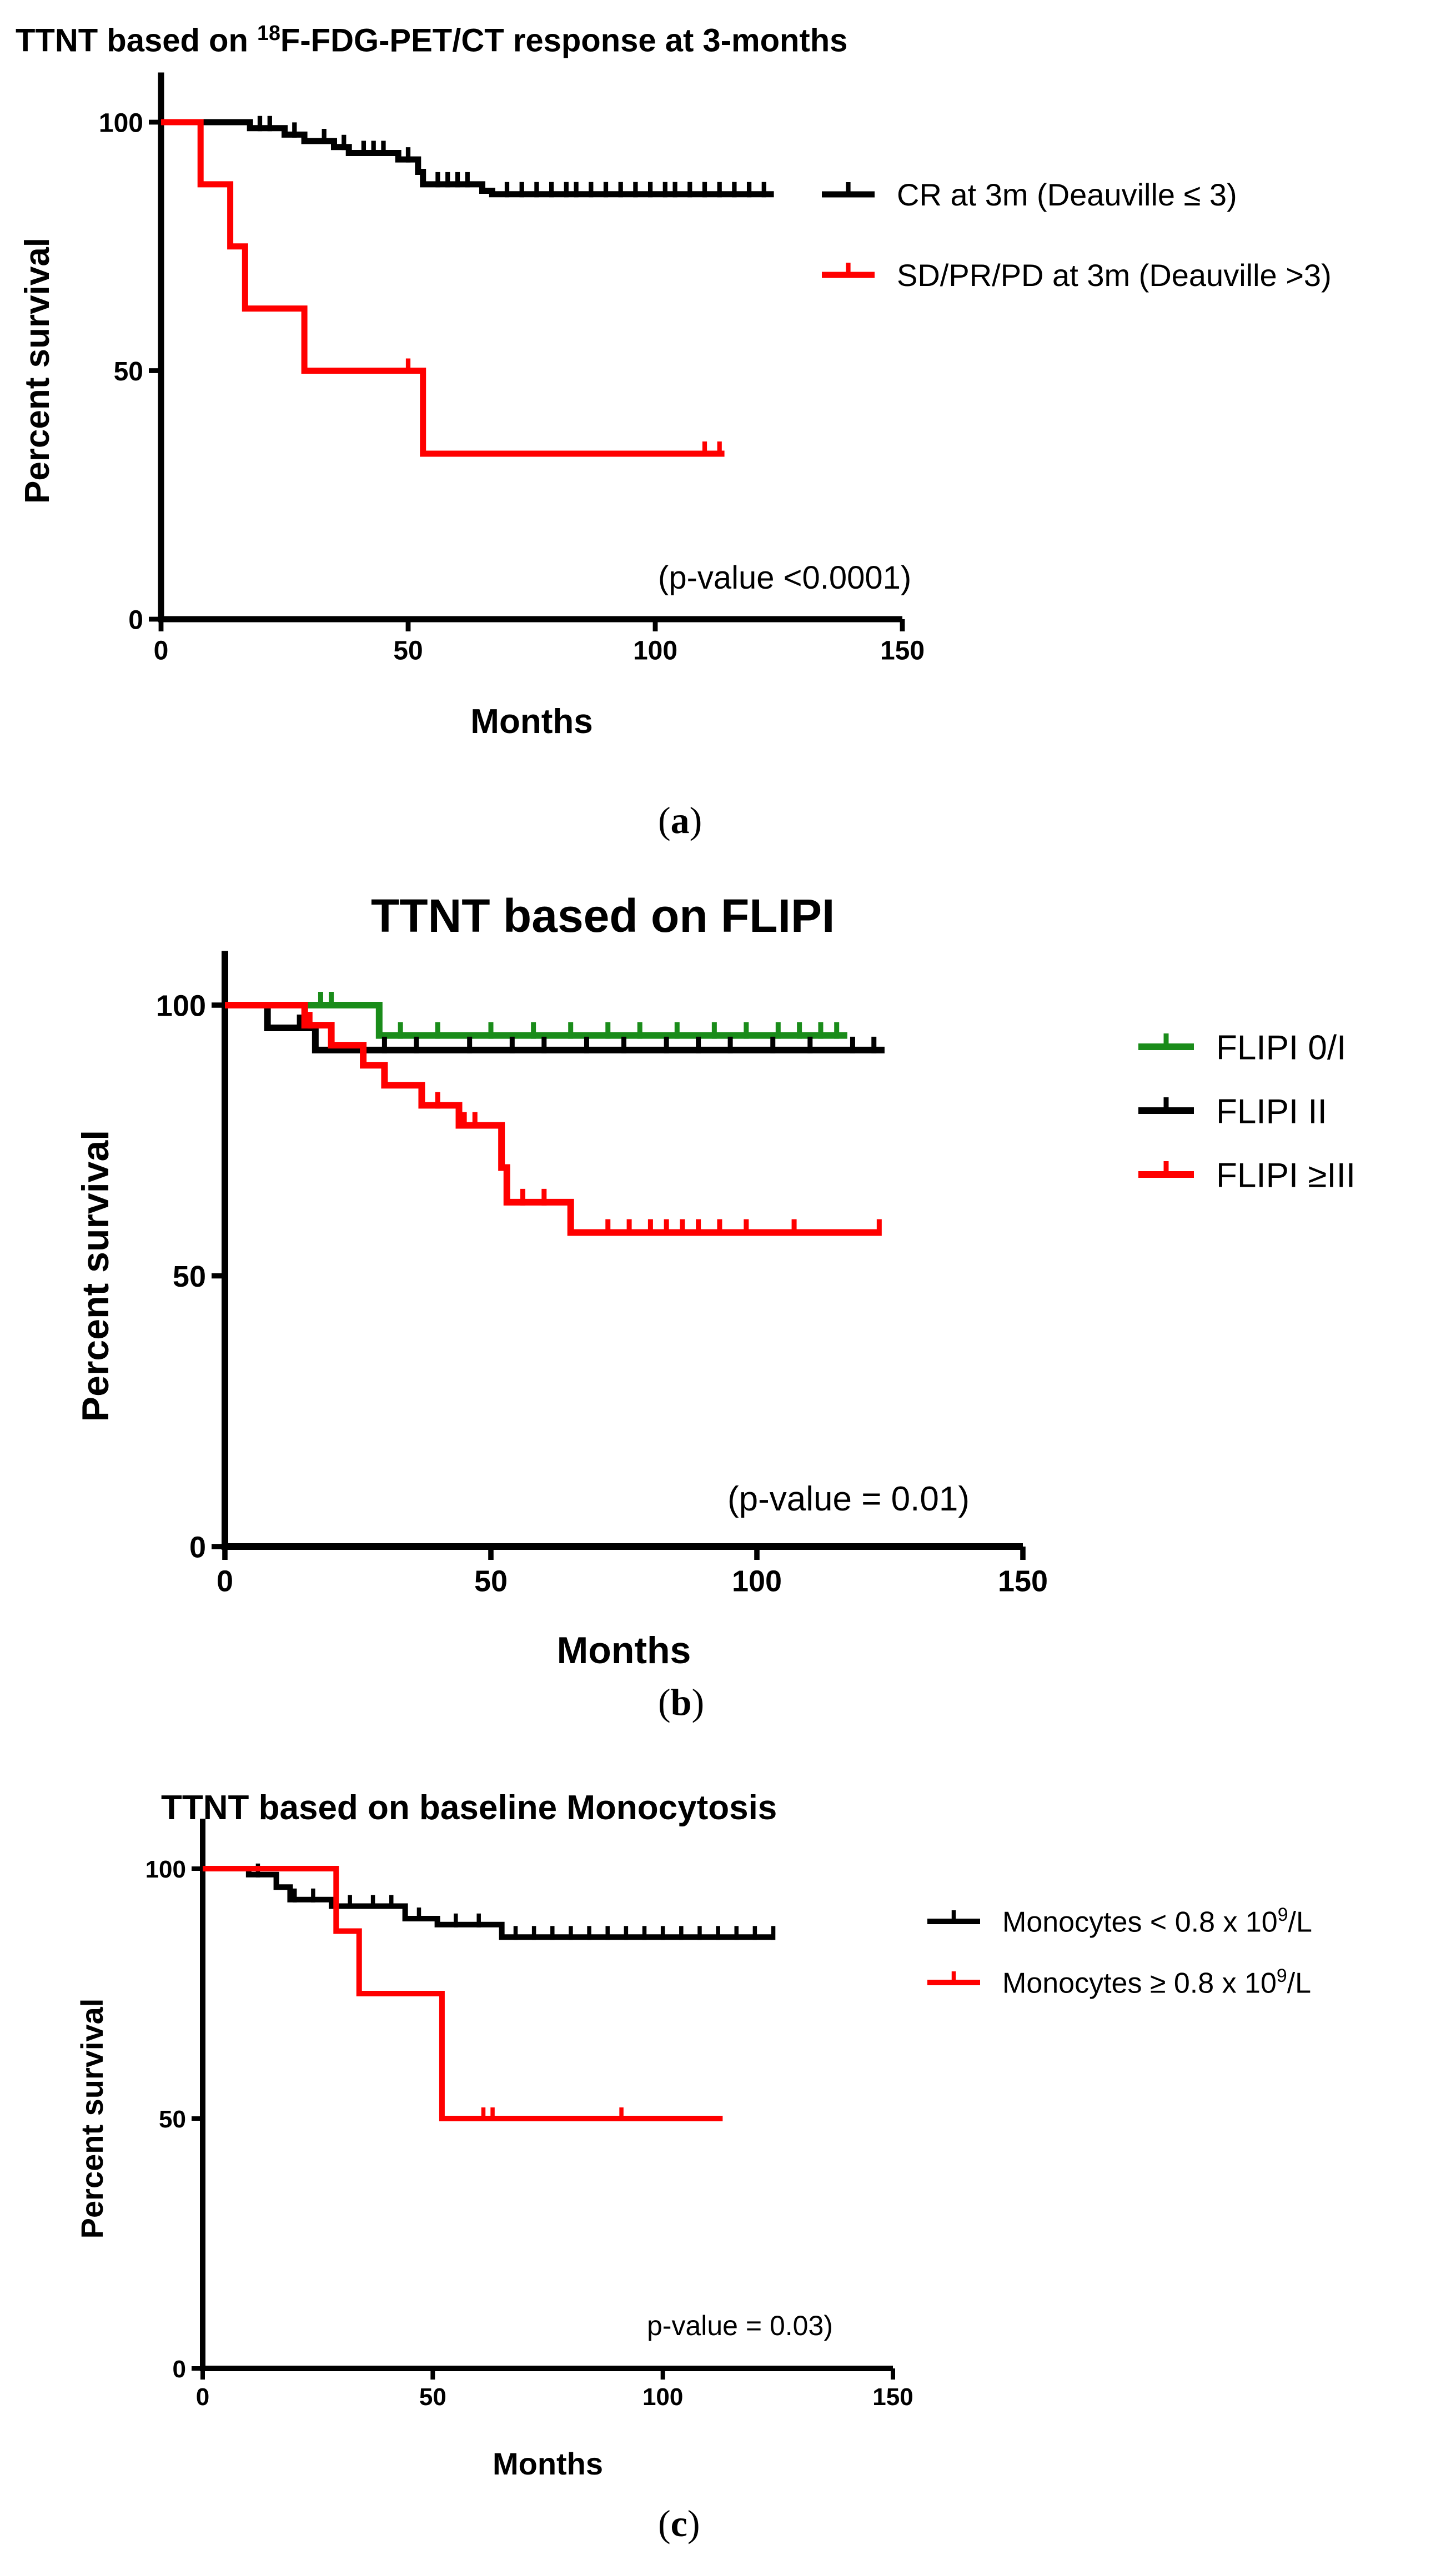 The image size is (1456, 2575). Describe the element at coordinates (1285, 1175) in the screenshot. I see `legend-label: FLIPI ≥III` at that location.